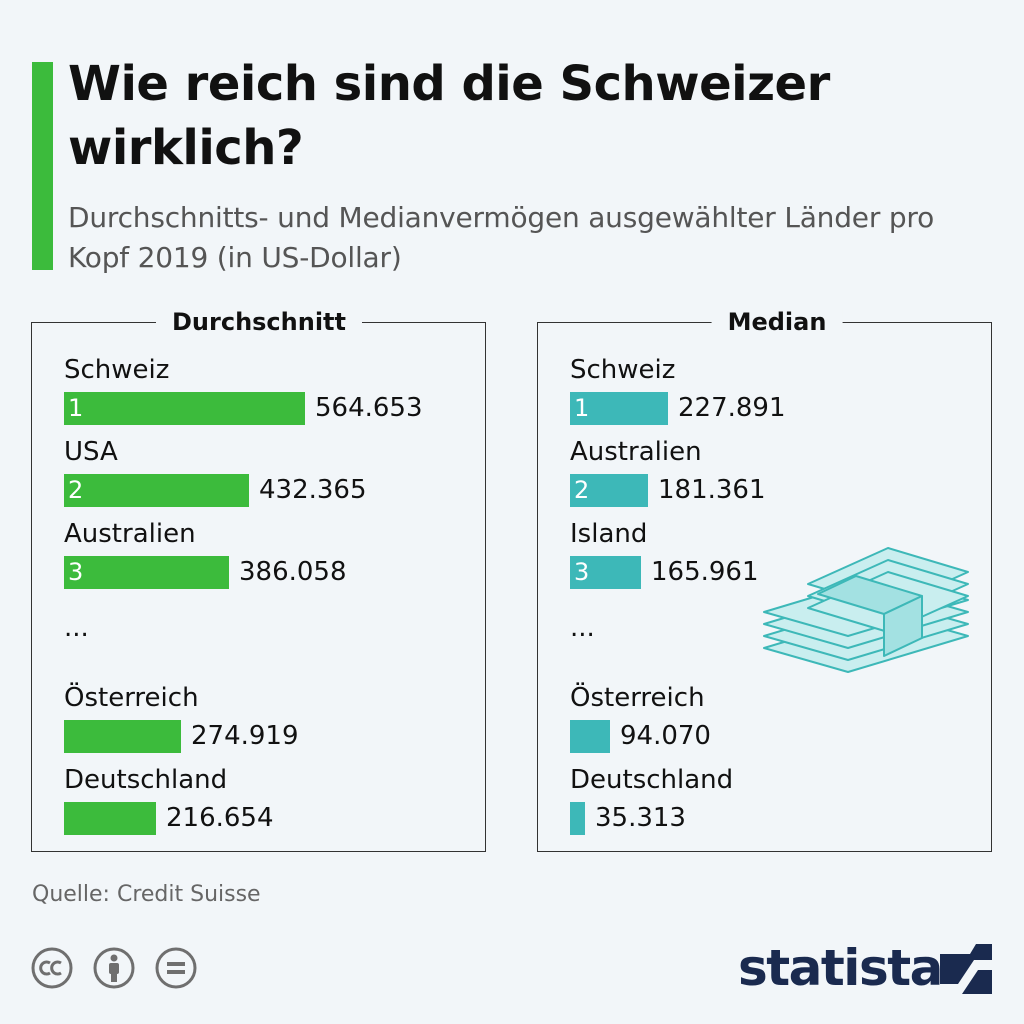 The height and width of the screenshot is (1024, 1024). What do you see at coordinates (176, 968) in the screenshot?
I see `nd-icon` at bounding box center [176, 968].